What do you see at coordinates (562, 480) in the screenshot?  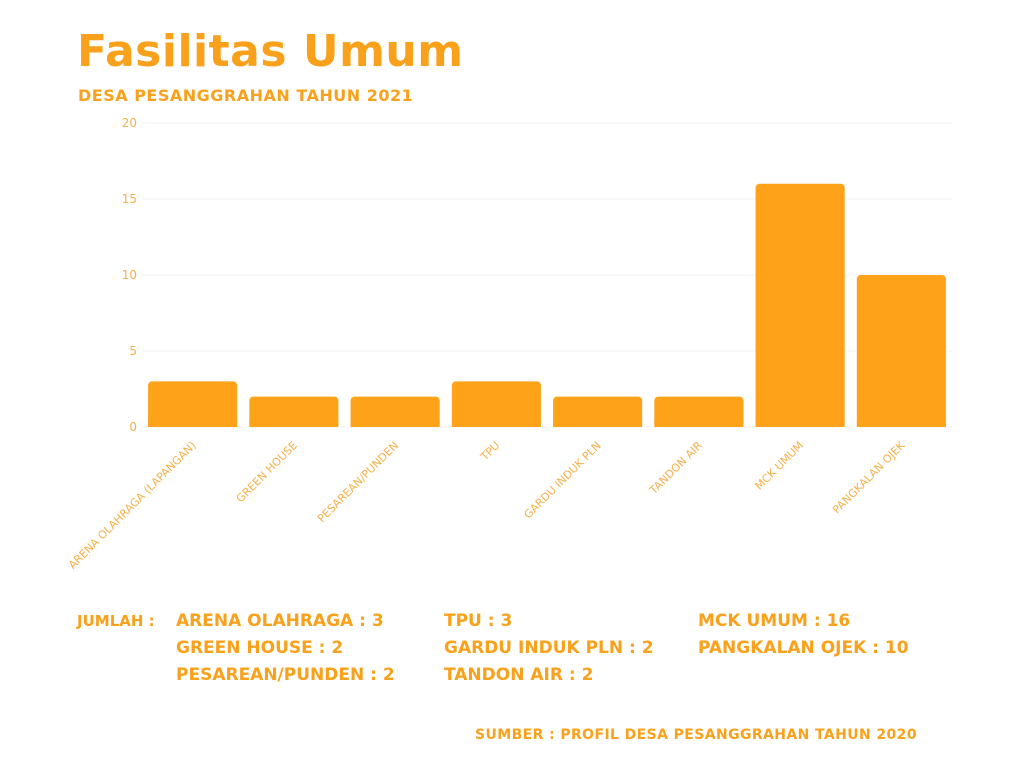 I see `x-tick-label: GARDU INDUK PLN` at bounding box center [562, 480].